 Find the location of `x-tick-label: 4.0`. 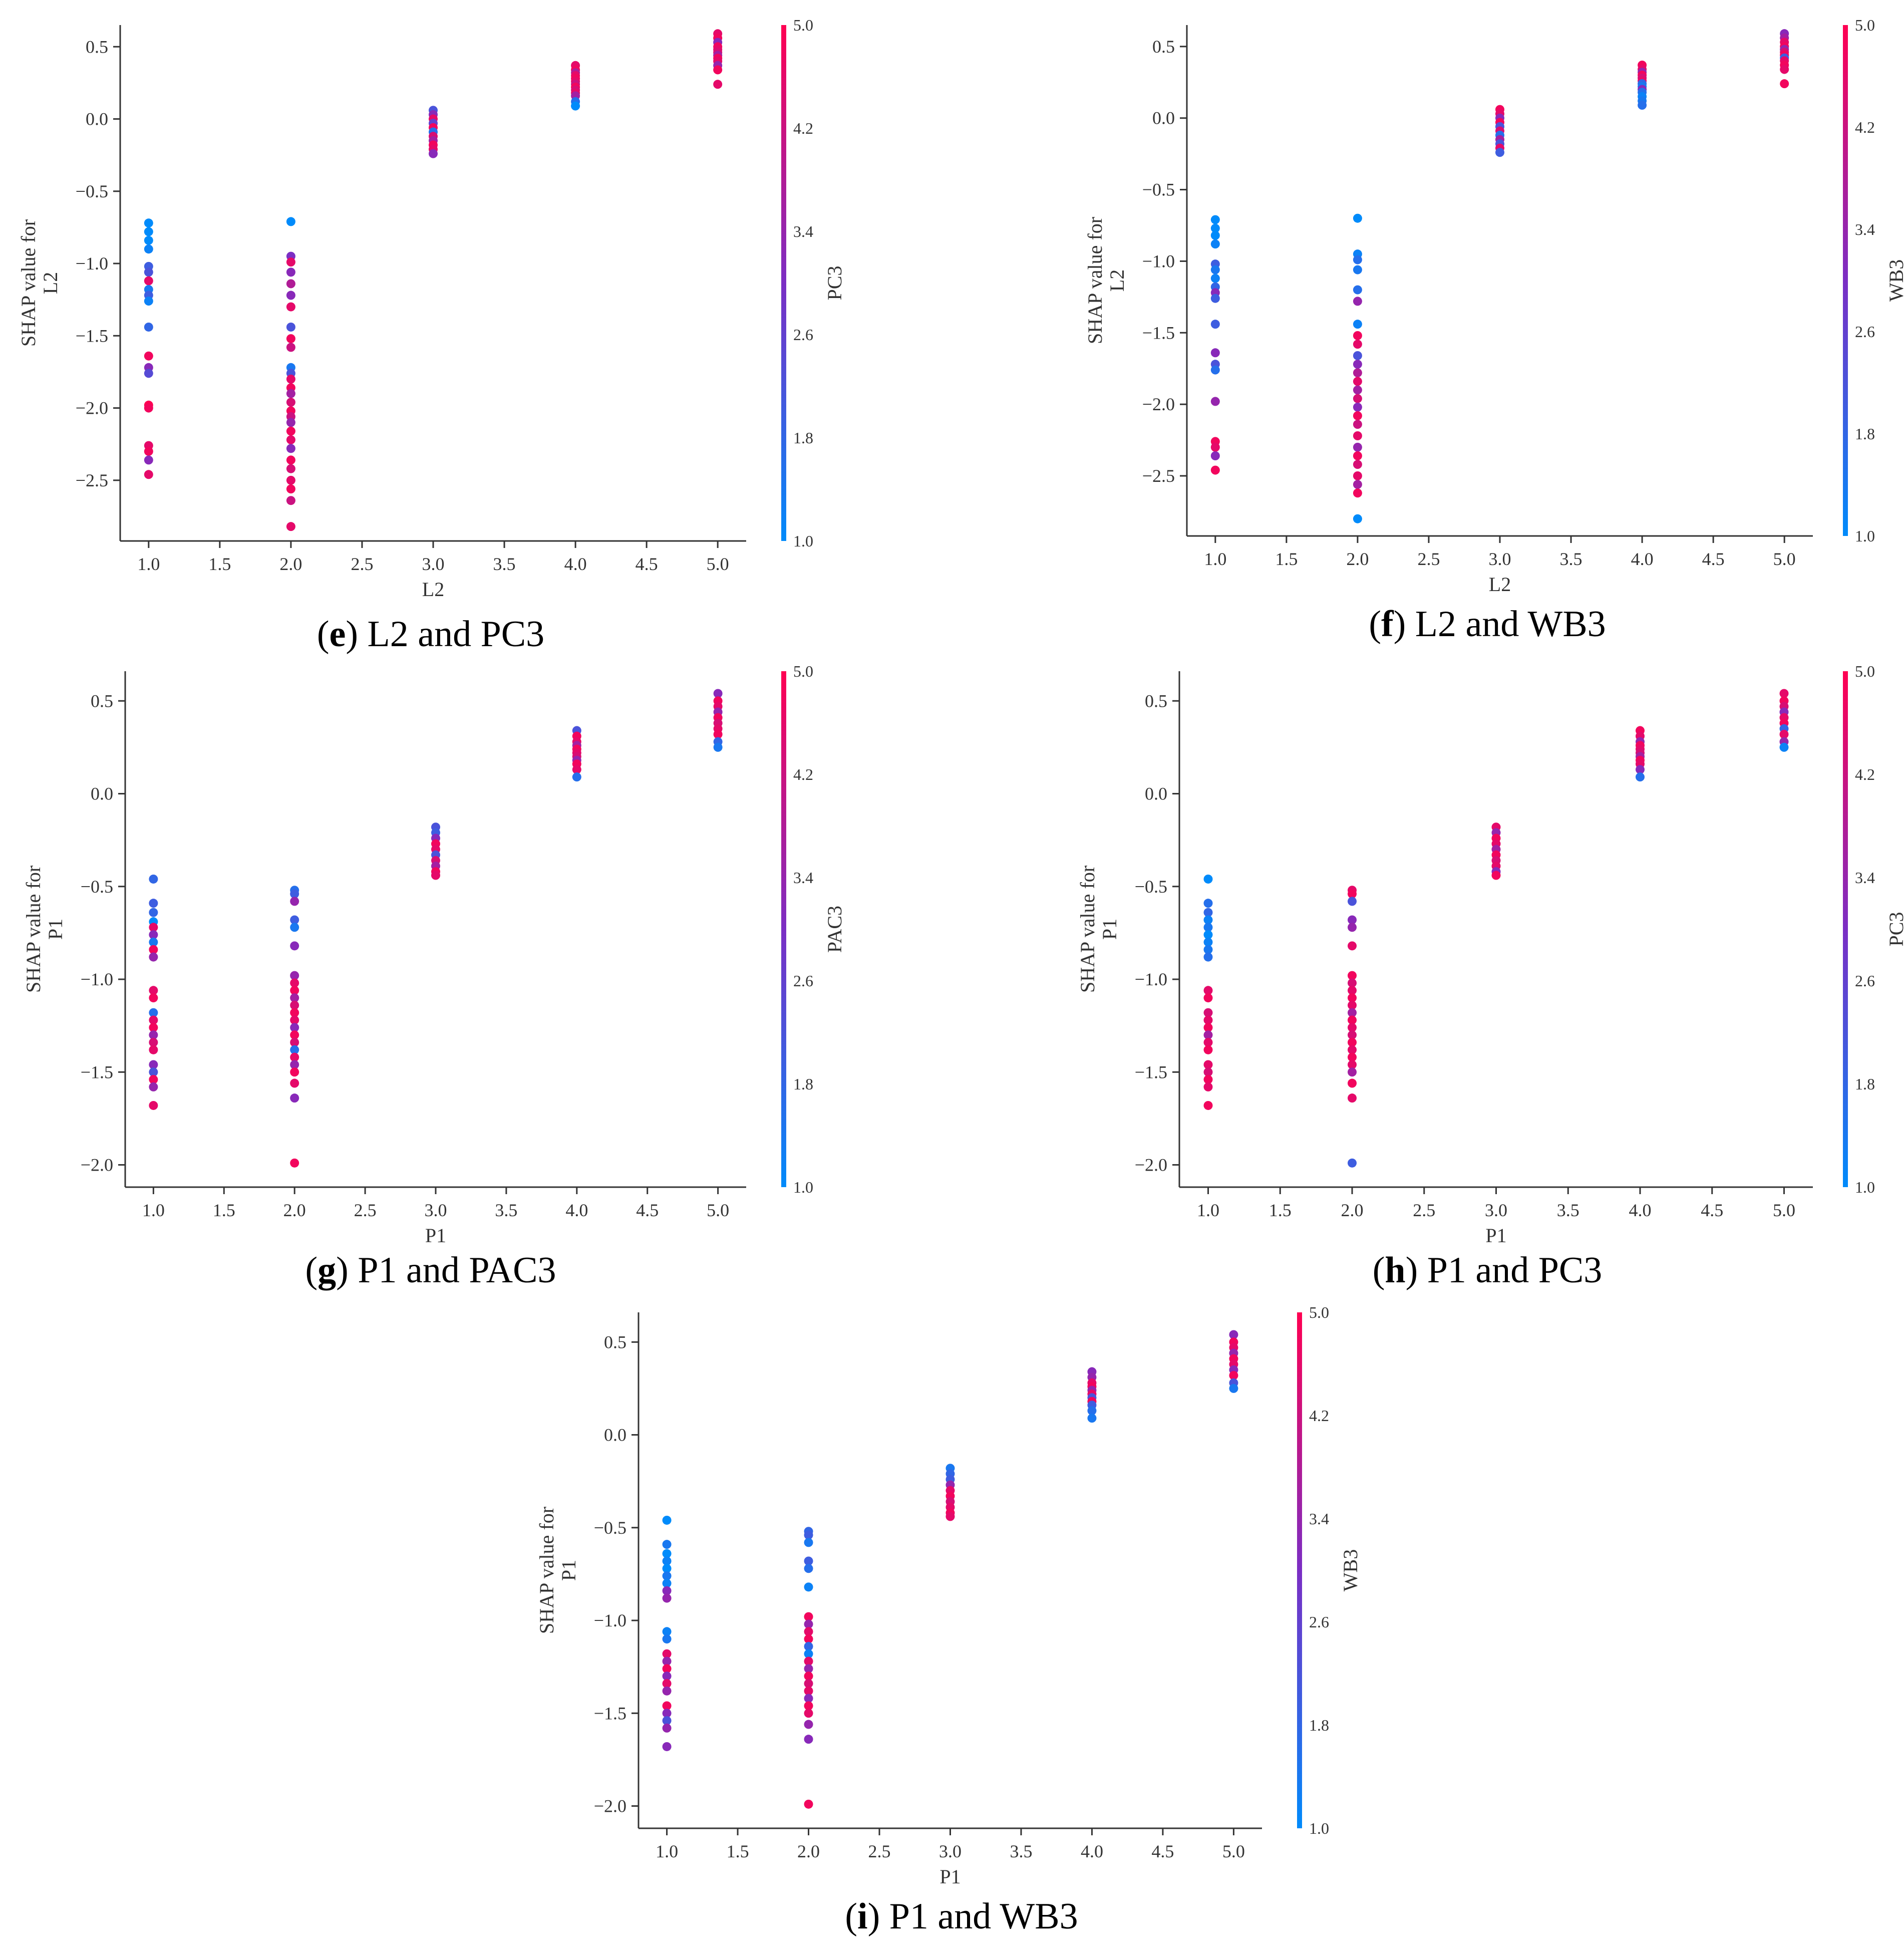

x-tick-label: 4.0 is located at coordinates (1642, 559).